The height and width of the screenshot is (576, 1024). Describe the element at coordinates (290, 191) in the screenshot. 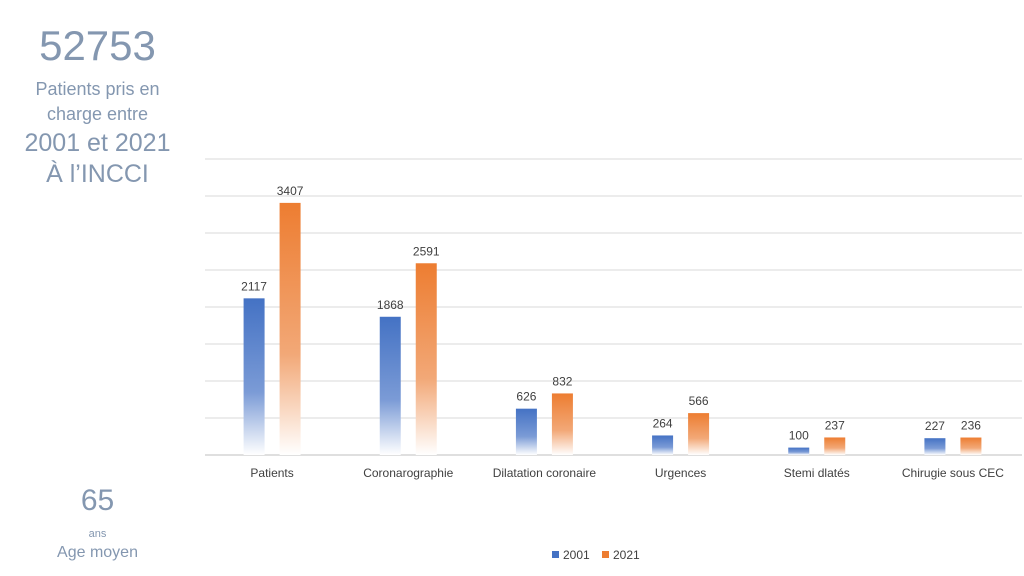

I see `data-label: 3407` at that location.